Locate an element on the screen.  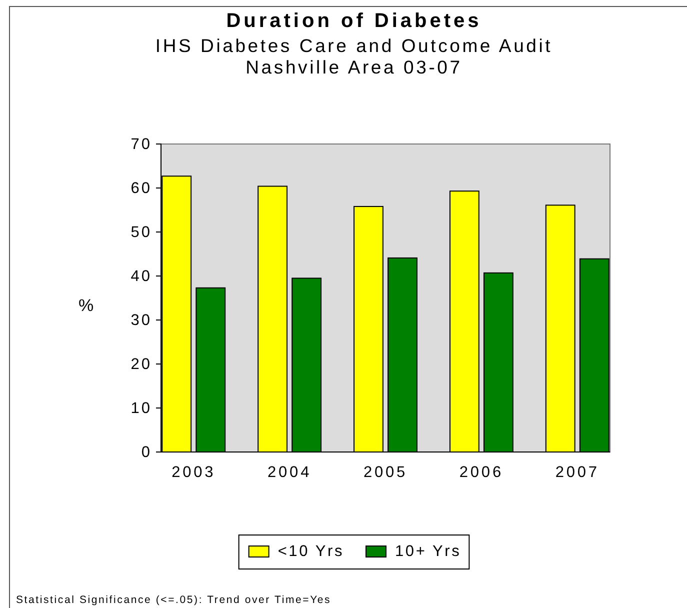
y-axis-title: % is located at coordinates (86, 305).